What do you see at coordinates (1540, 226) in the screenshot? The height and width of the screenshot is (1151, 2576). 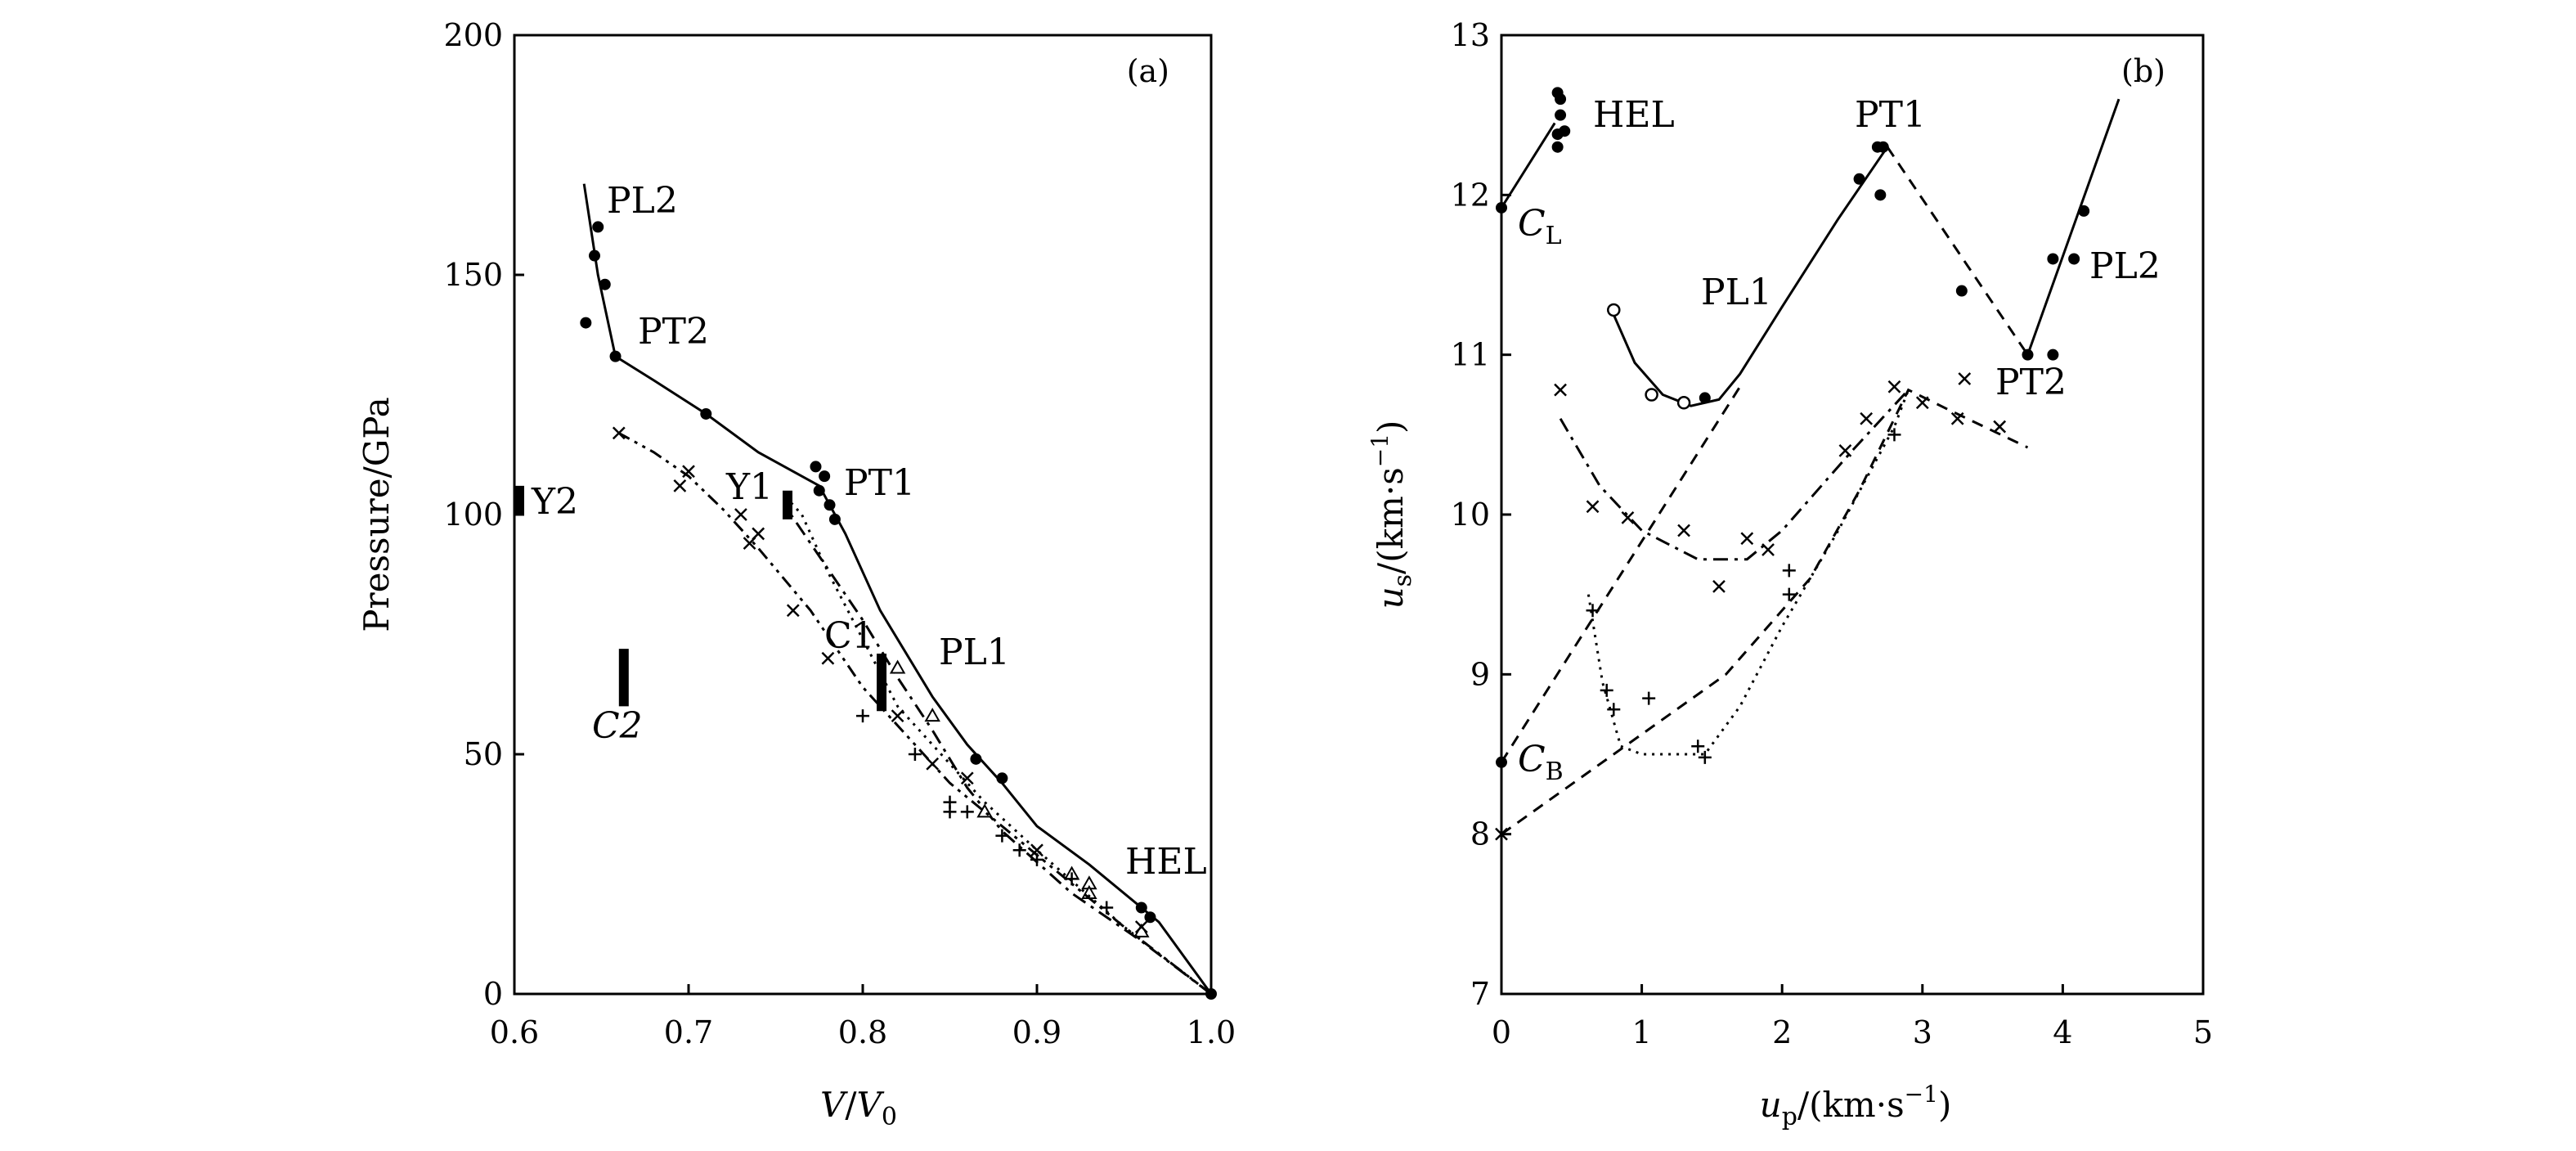 I see `annotation-b-cl: CL` at bounding box center [1540, 226].